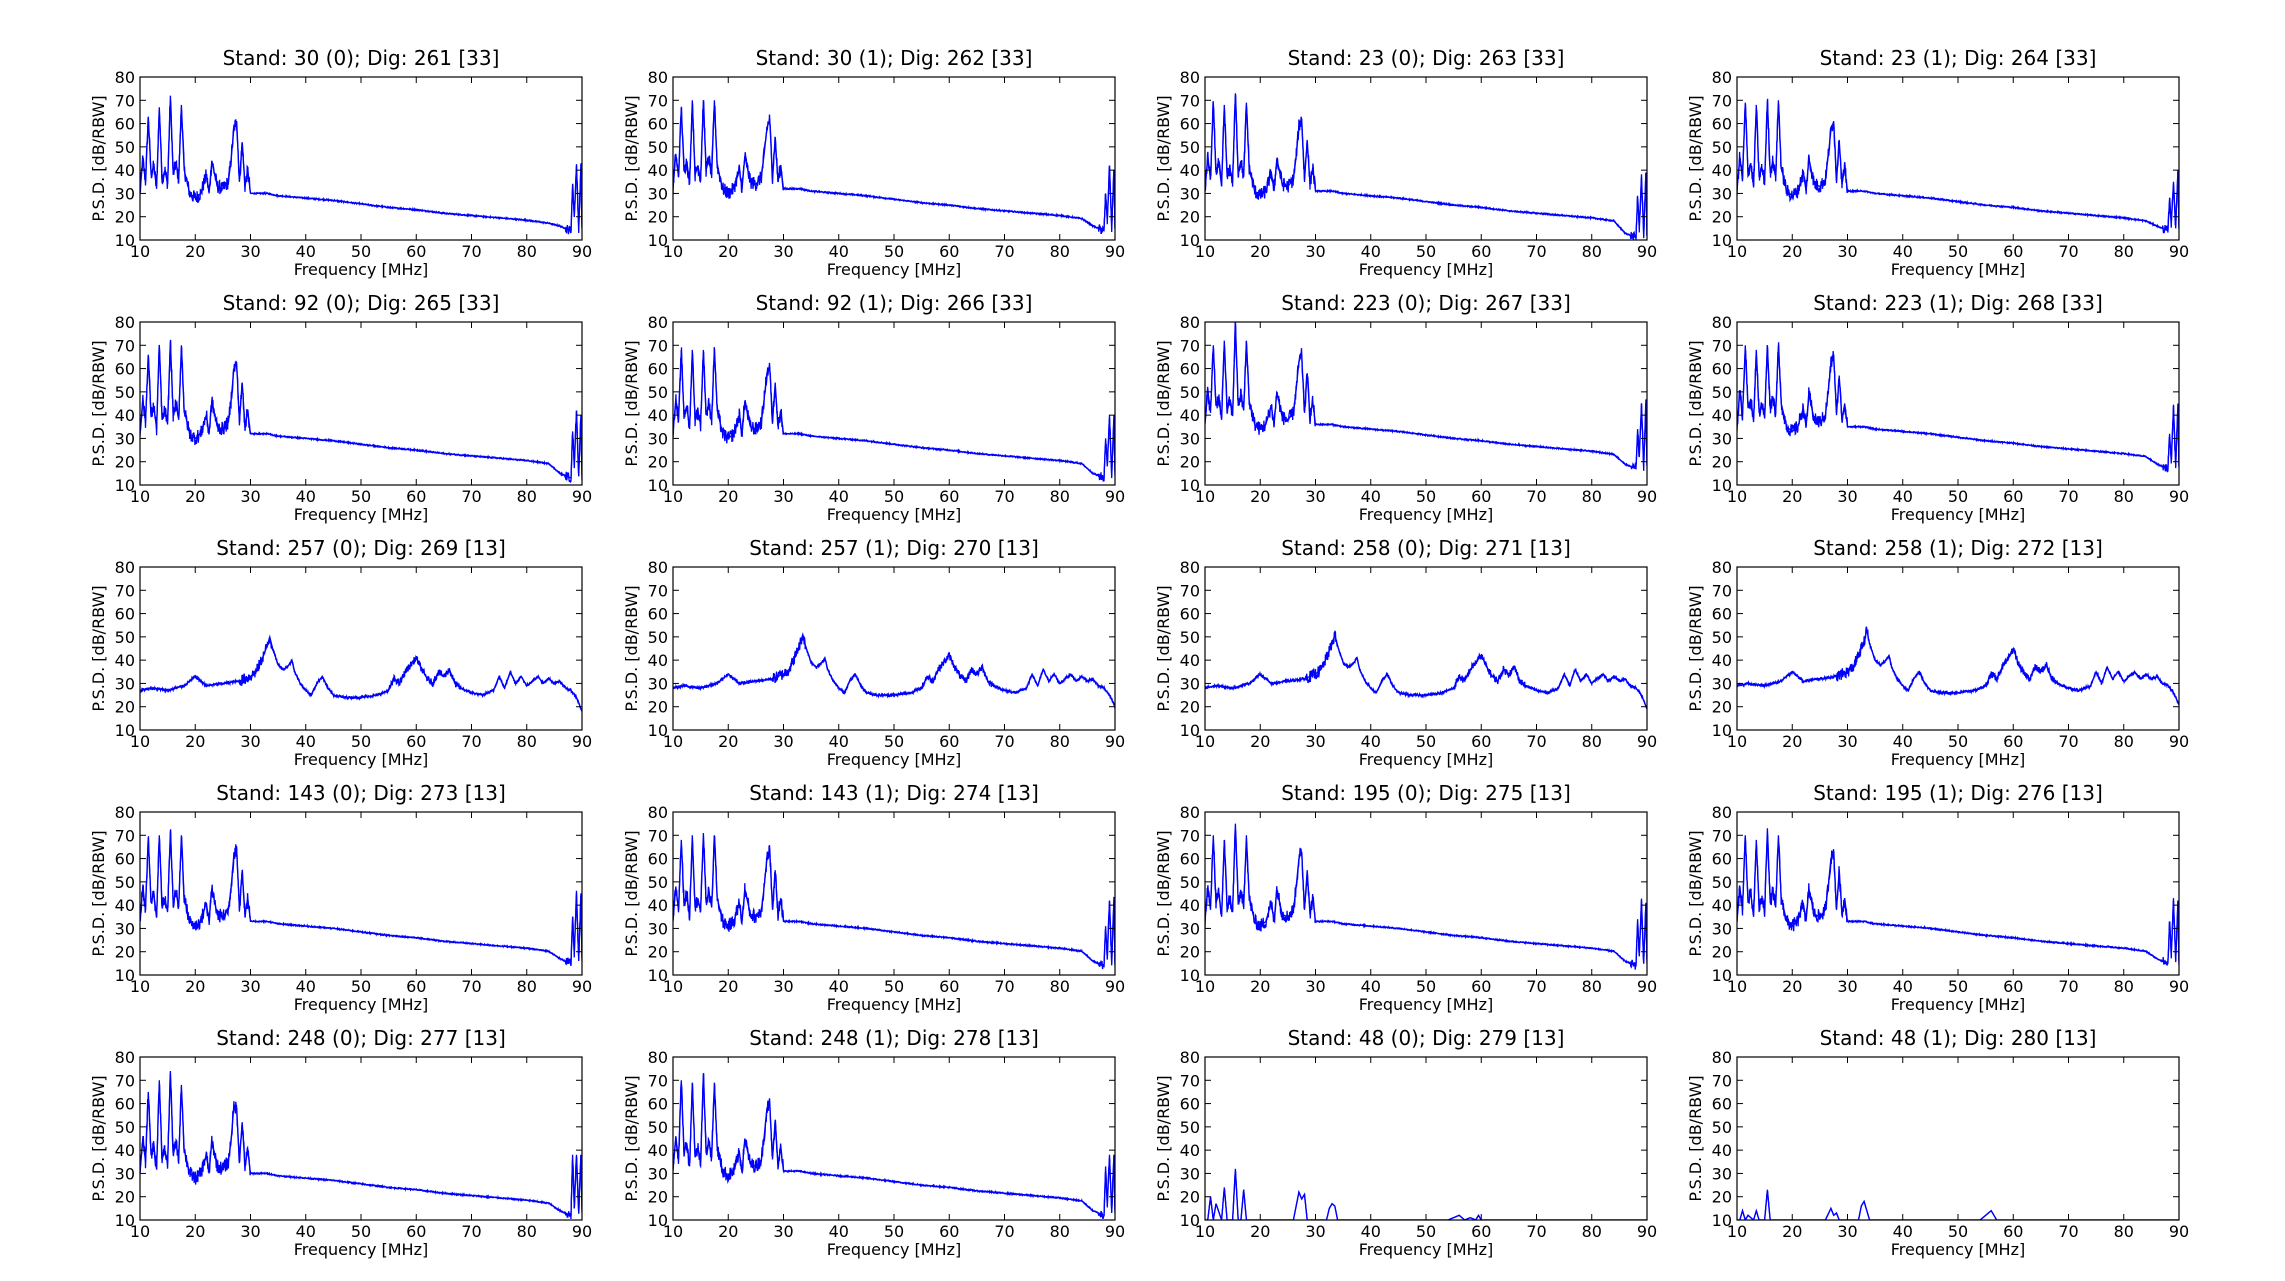 The width and height of the screenshot is (2285, 1281). I want to click on subplot-title: Stand: 23 (1); Dig: 264 [33], so click(1958, 58).